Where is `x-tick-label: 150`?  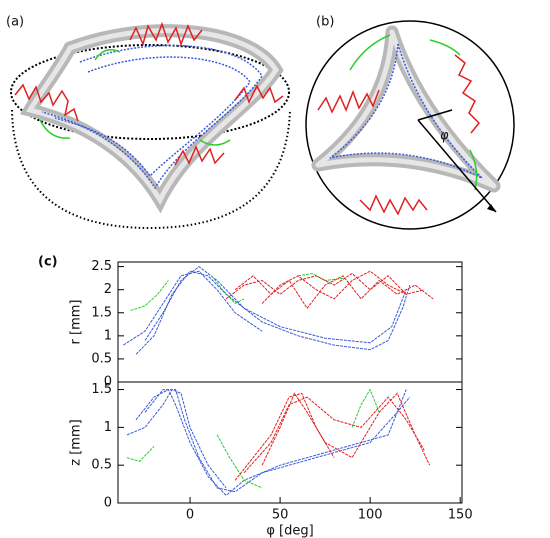 x-tick-label: 150 is located at coordinates (460, 515).